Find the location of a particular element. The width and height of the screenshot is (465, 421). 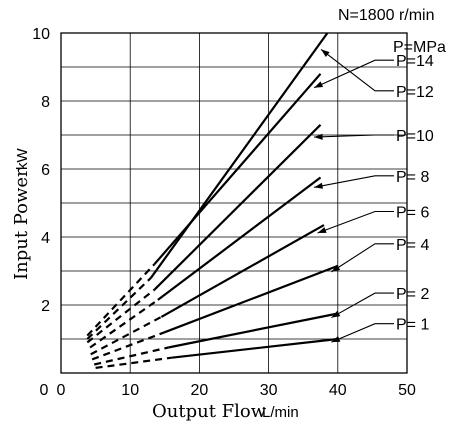

x-axis-title: Output Flow L/min is located at coordinates (225, 411).